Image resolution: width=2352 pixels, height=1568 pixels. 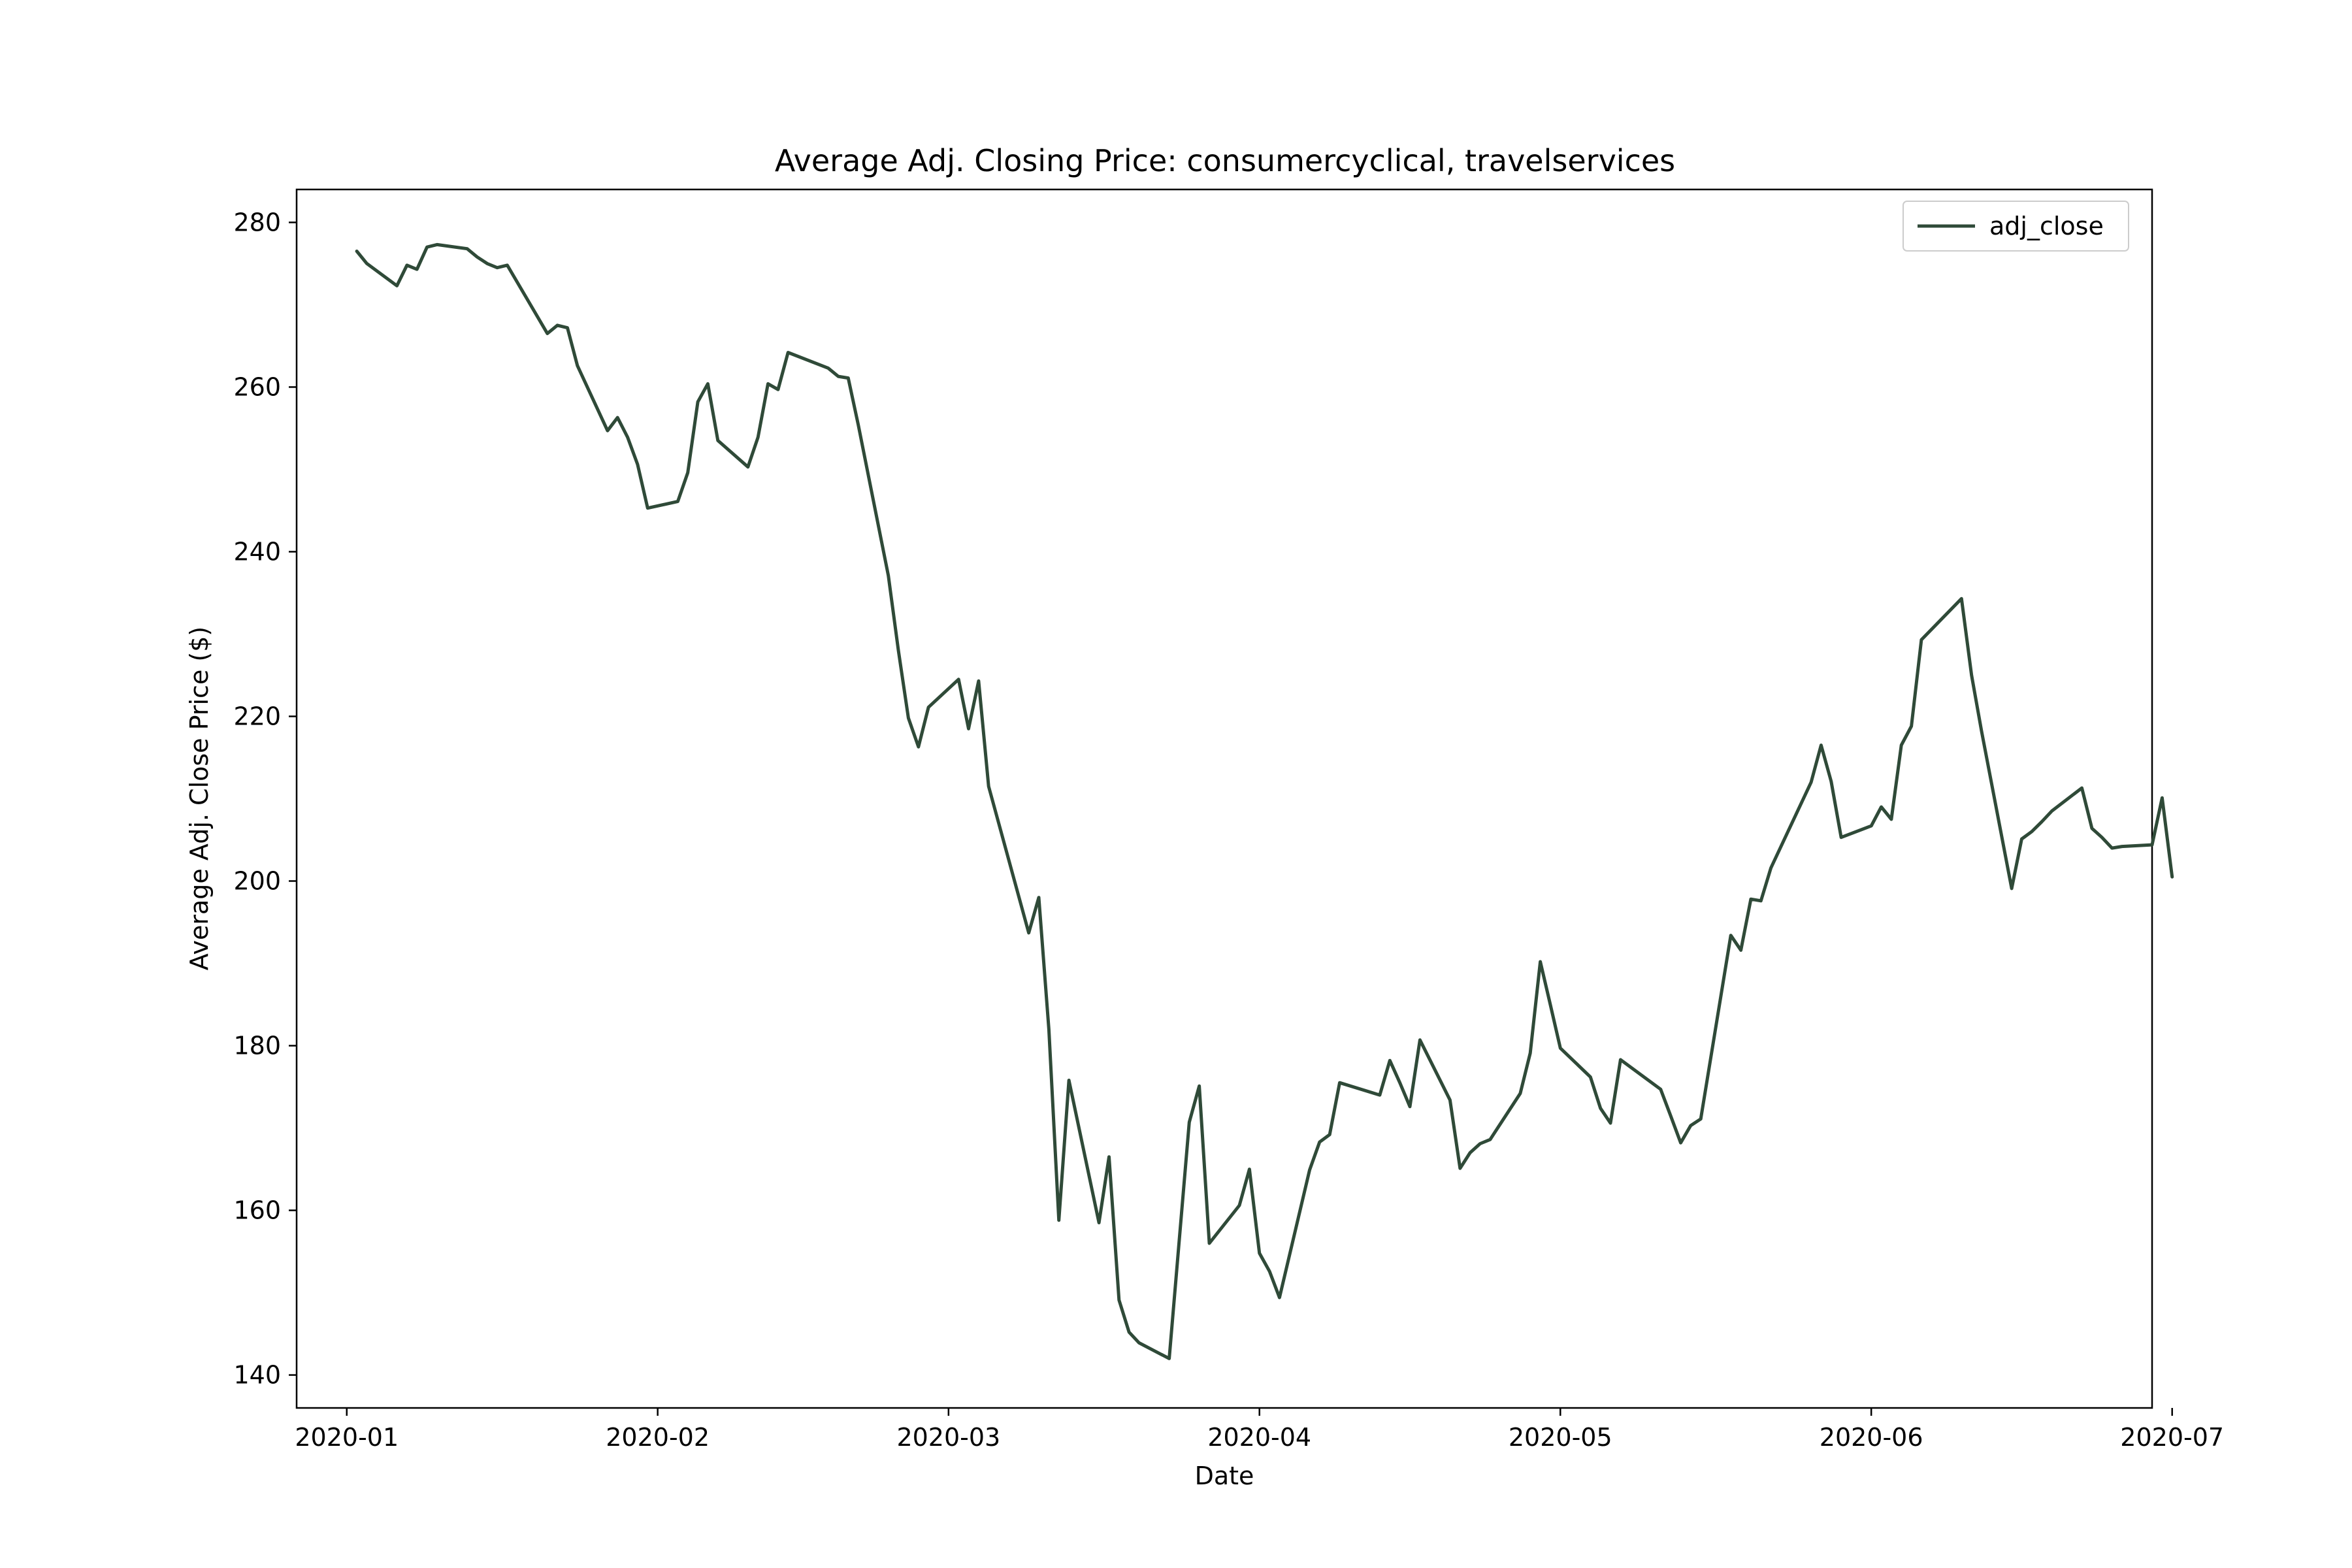 I want to click on y-axis: 140 160 180 200 220 240 260 280, so click(x=265, y=799).